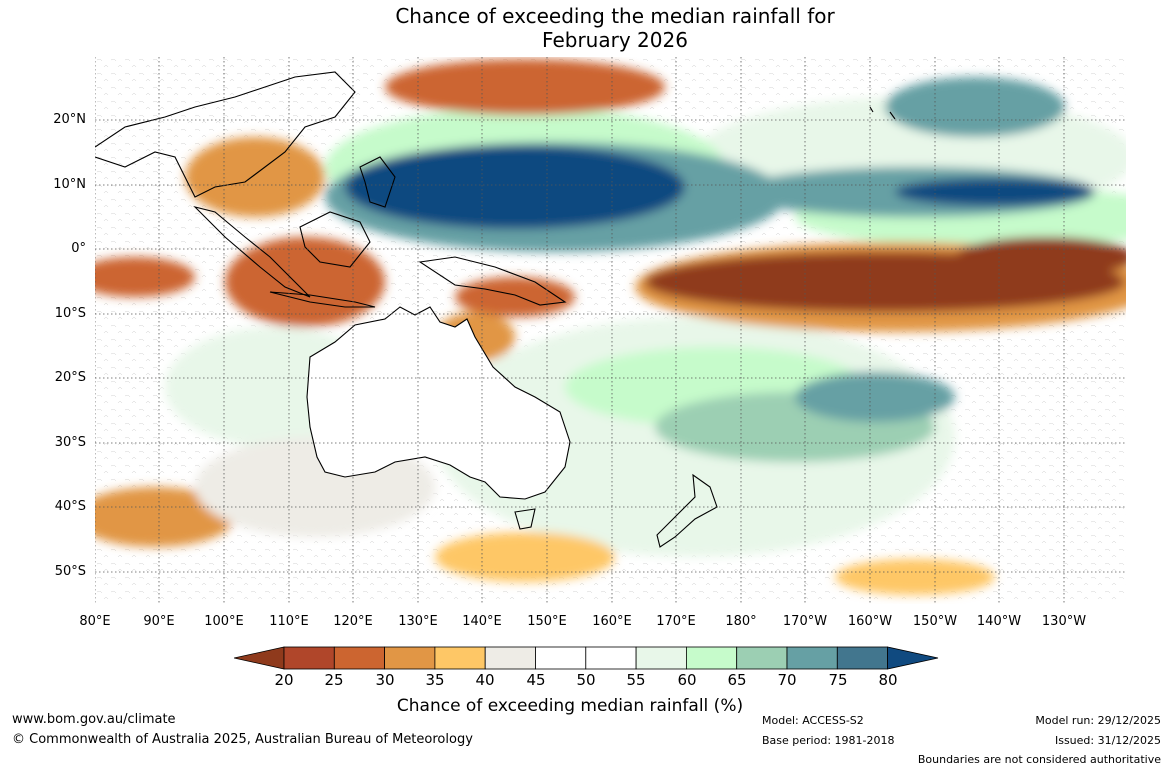 This screenshot has height=770, width=1173. I want to click on base-period-text: Base period: 1981-2018, so click(828, 740).